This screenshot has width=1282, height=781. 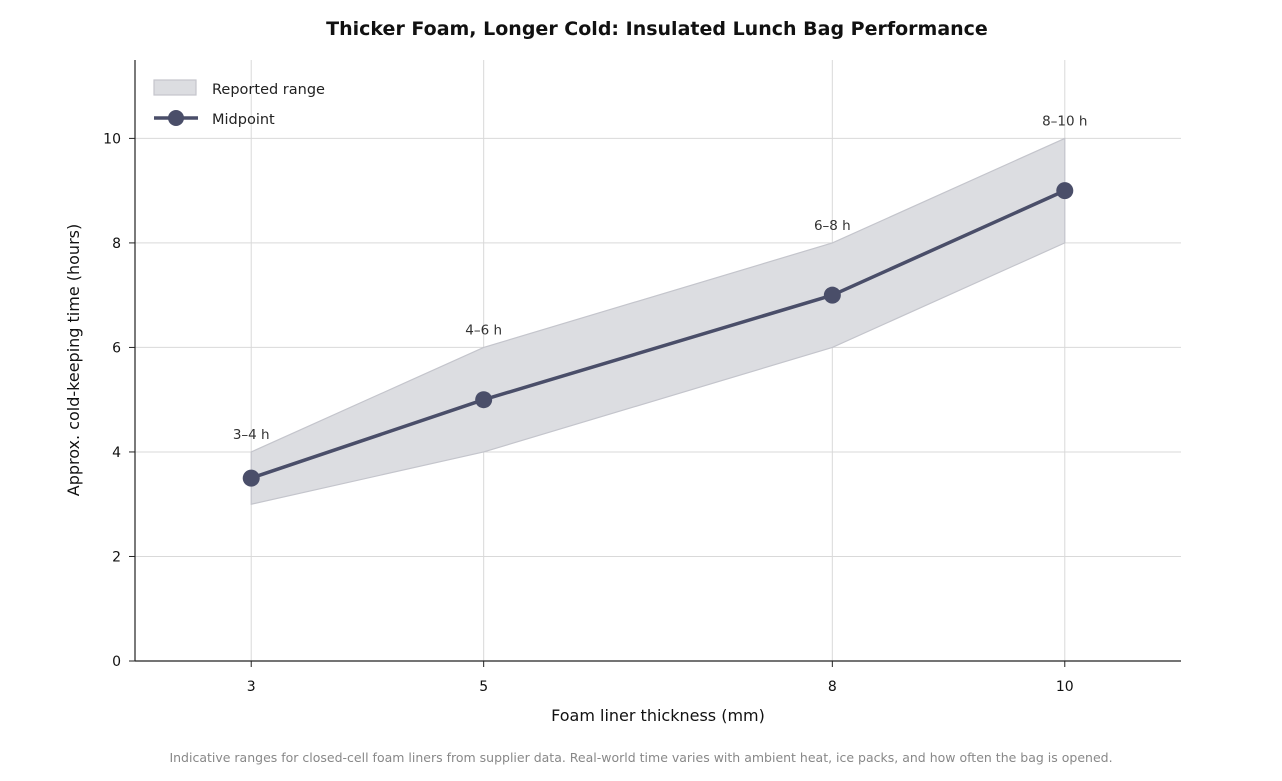 What do you see at coordinates (176, 118) in the screenshot?
I see `legend-swatch-midpoint-marker` at bounding box center [176, 118].